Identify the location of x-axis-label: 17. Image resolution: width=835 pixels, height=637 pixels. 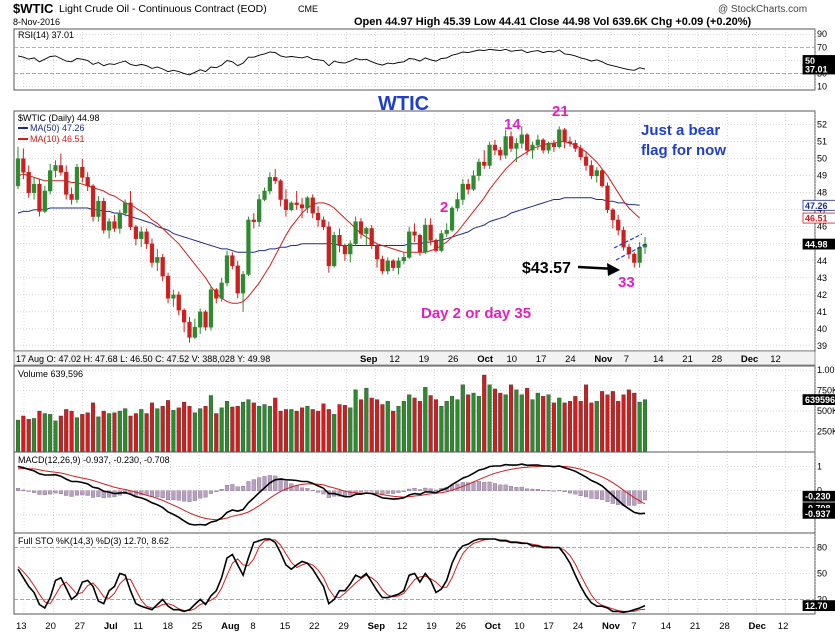
(541, 359).